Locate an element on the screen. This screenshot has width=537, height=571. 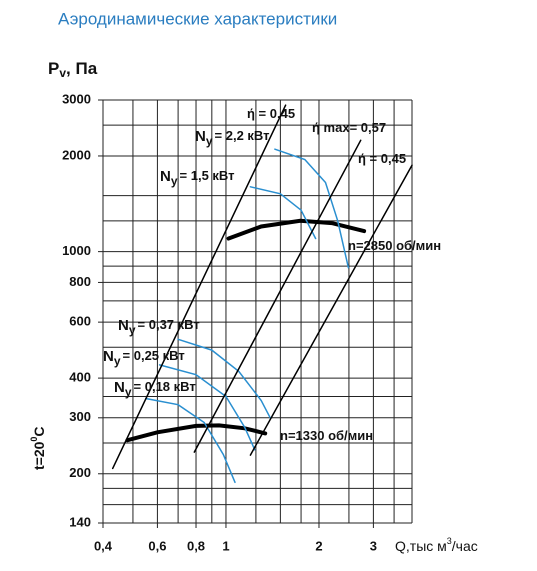
annotation: Ny = 0,37 кВт is located at coordinates (159, 327).